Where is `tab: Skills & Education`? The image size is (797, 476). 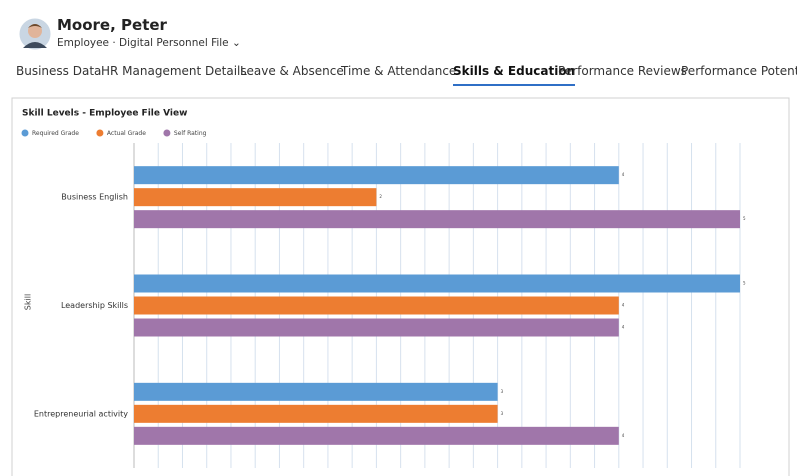 tab: Skills & Education is located at coordinates (514, 75).